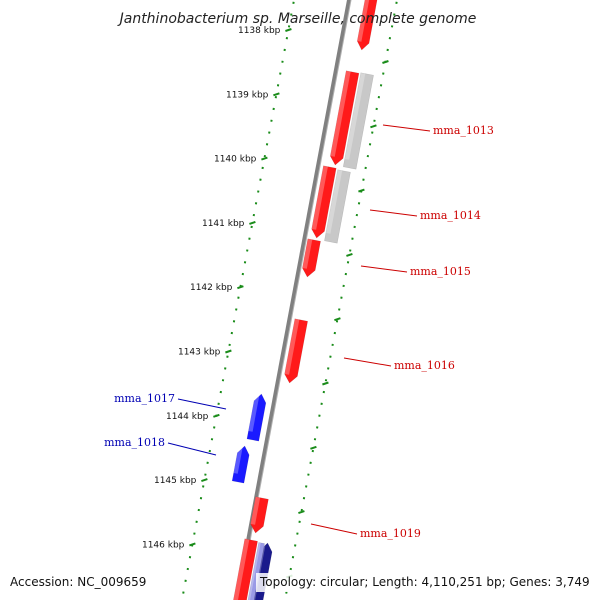 The height and width of the screenshot is (600, 600). I want to click on topology-info-background, so click(424, 582).